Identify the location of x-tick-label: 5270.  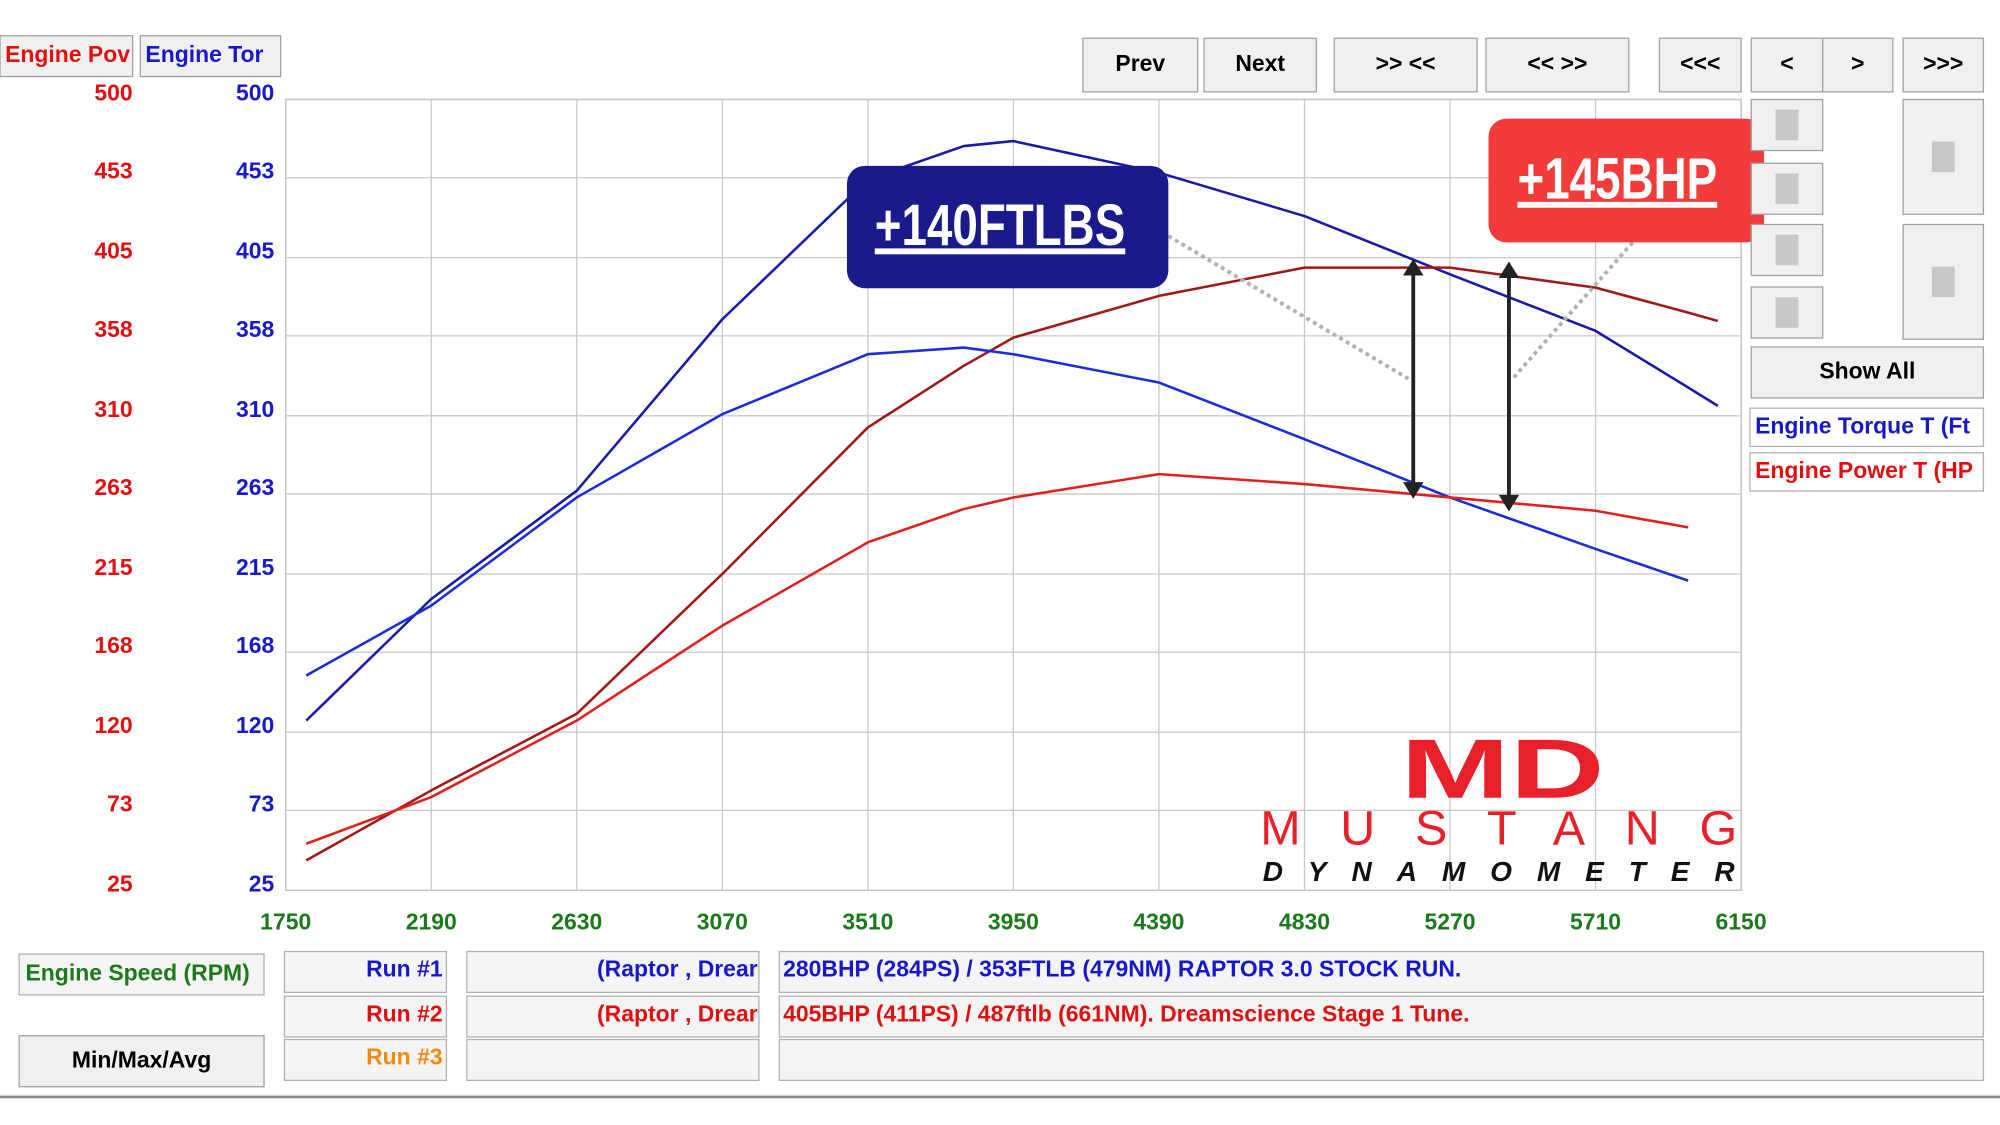
(1449, 922).